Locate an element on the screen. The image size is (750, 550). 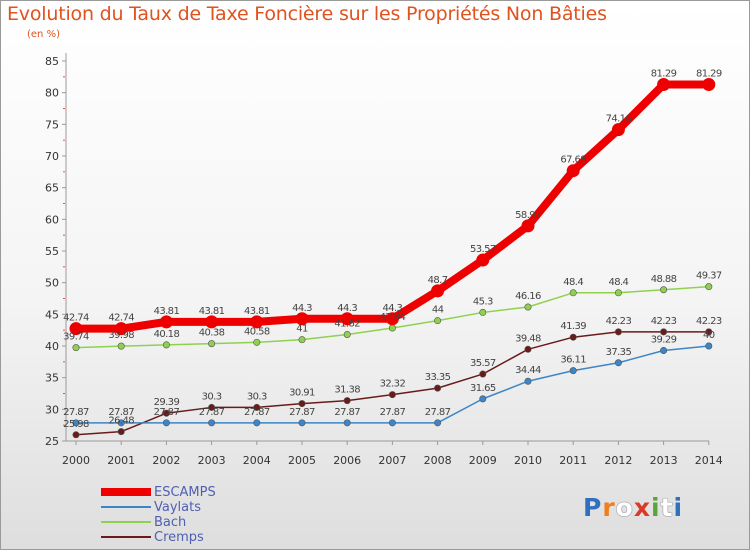
data-label-vaylats: 34.44 is located at coordinates (528, 370).